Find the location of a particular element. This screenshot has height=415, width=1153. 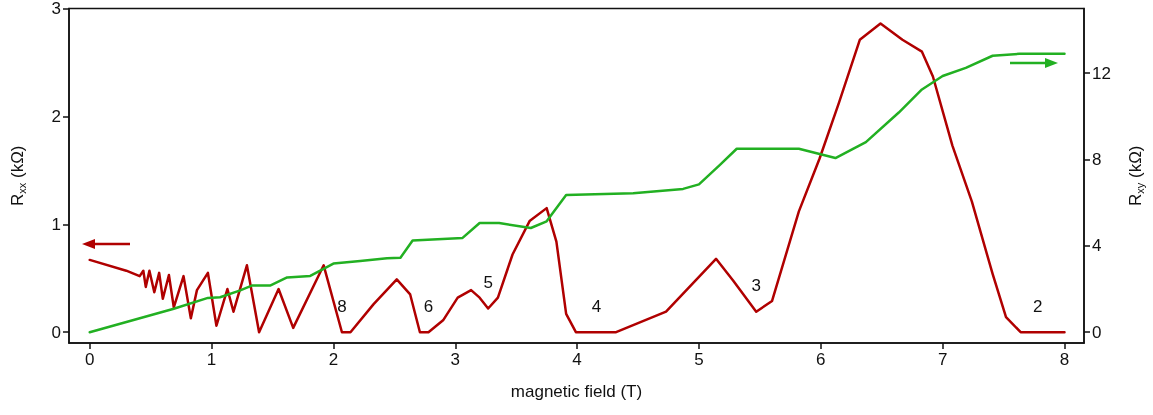

x-tick-label: 8 is located at coordinates (1064, 359).